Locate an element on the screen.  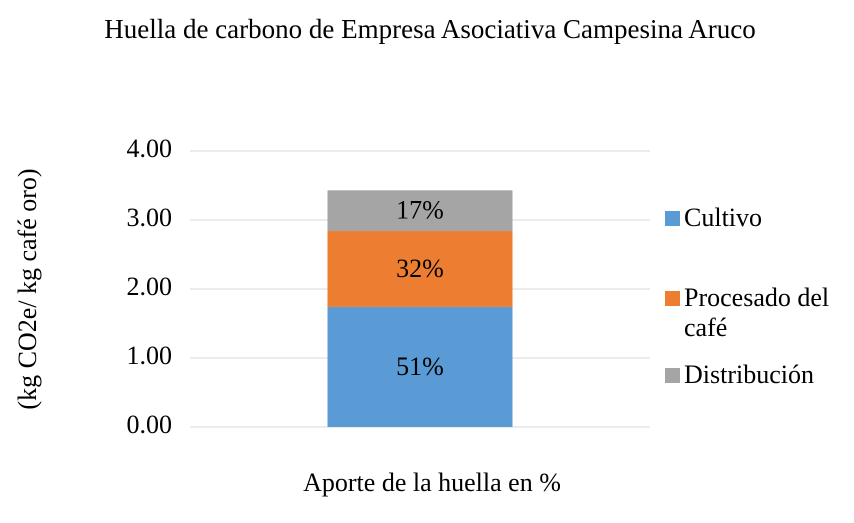
data-label: 32% is located at coordinates (420, 268).